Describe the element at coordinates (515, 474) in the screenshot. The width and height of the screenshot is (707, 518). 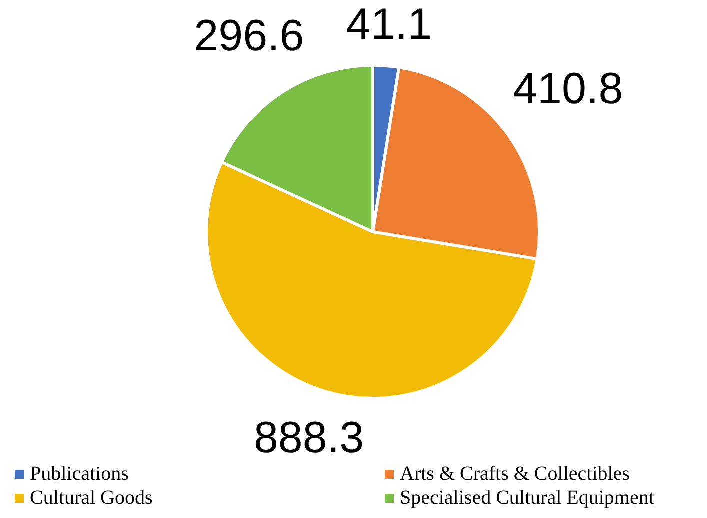
I see `legend-label: Arts & Crafts & Collectibles` at that location.